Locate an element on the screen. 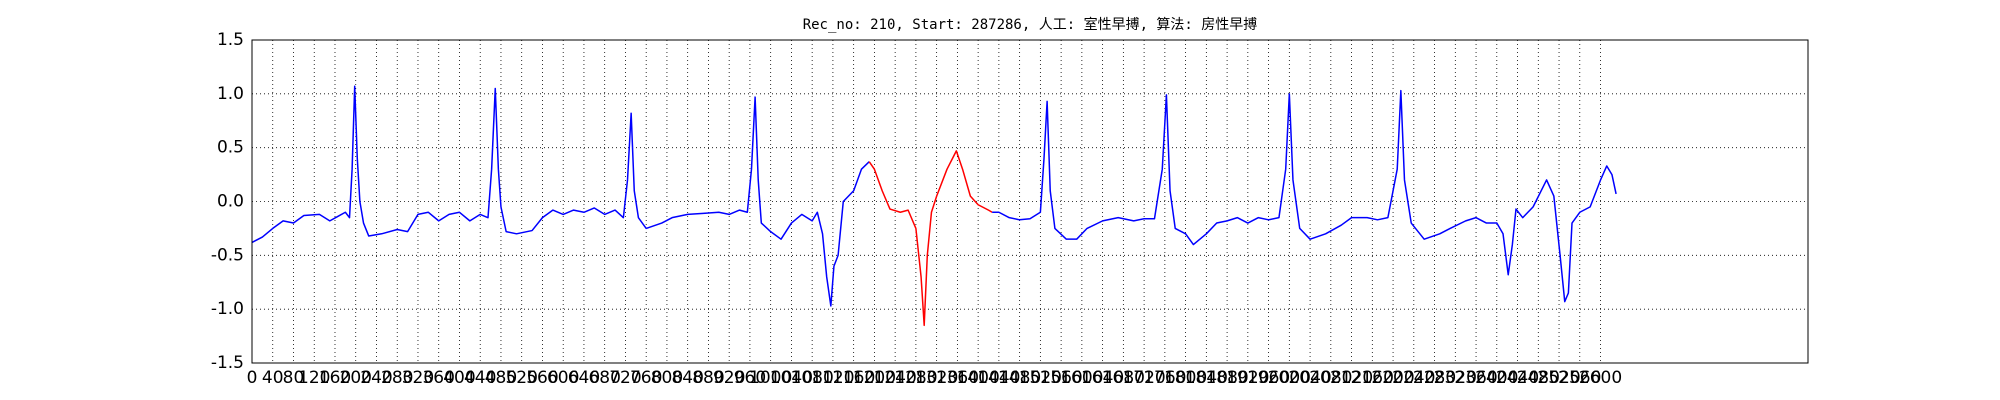  x-tick-label: 2560 is located at coordinates (1579, 378).